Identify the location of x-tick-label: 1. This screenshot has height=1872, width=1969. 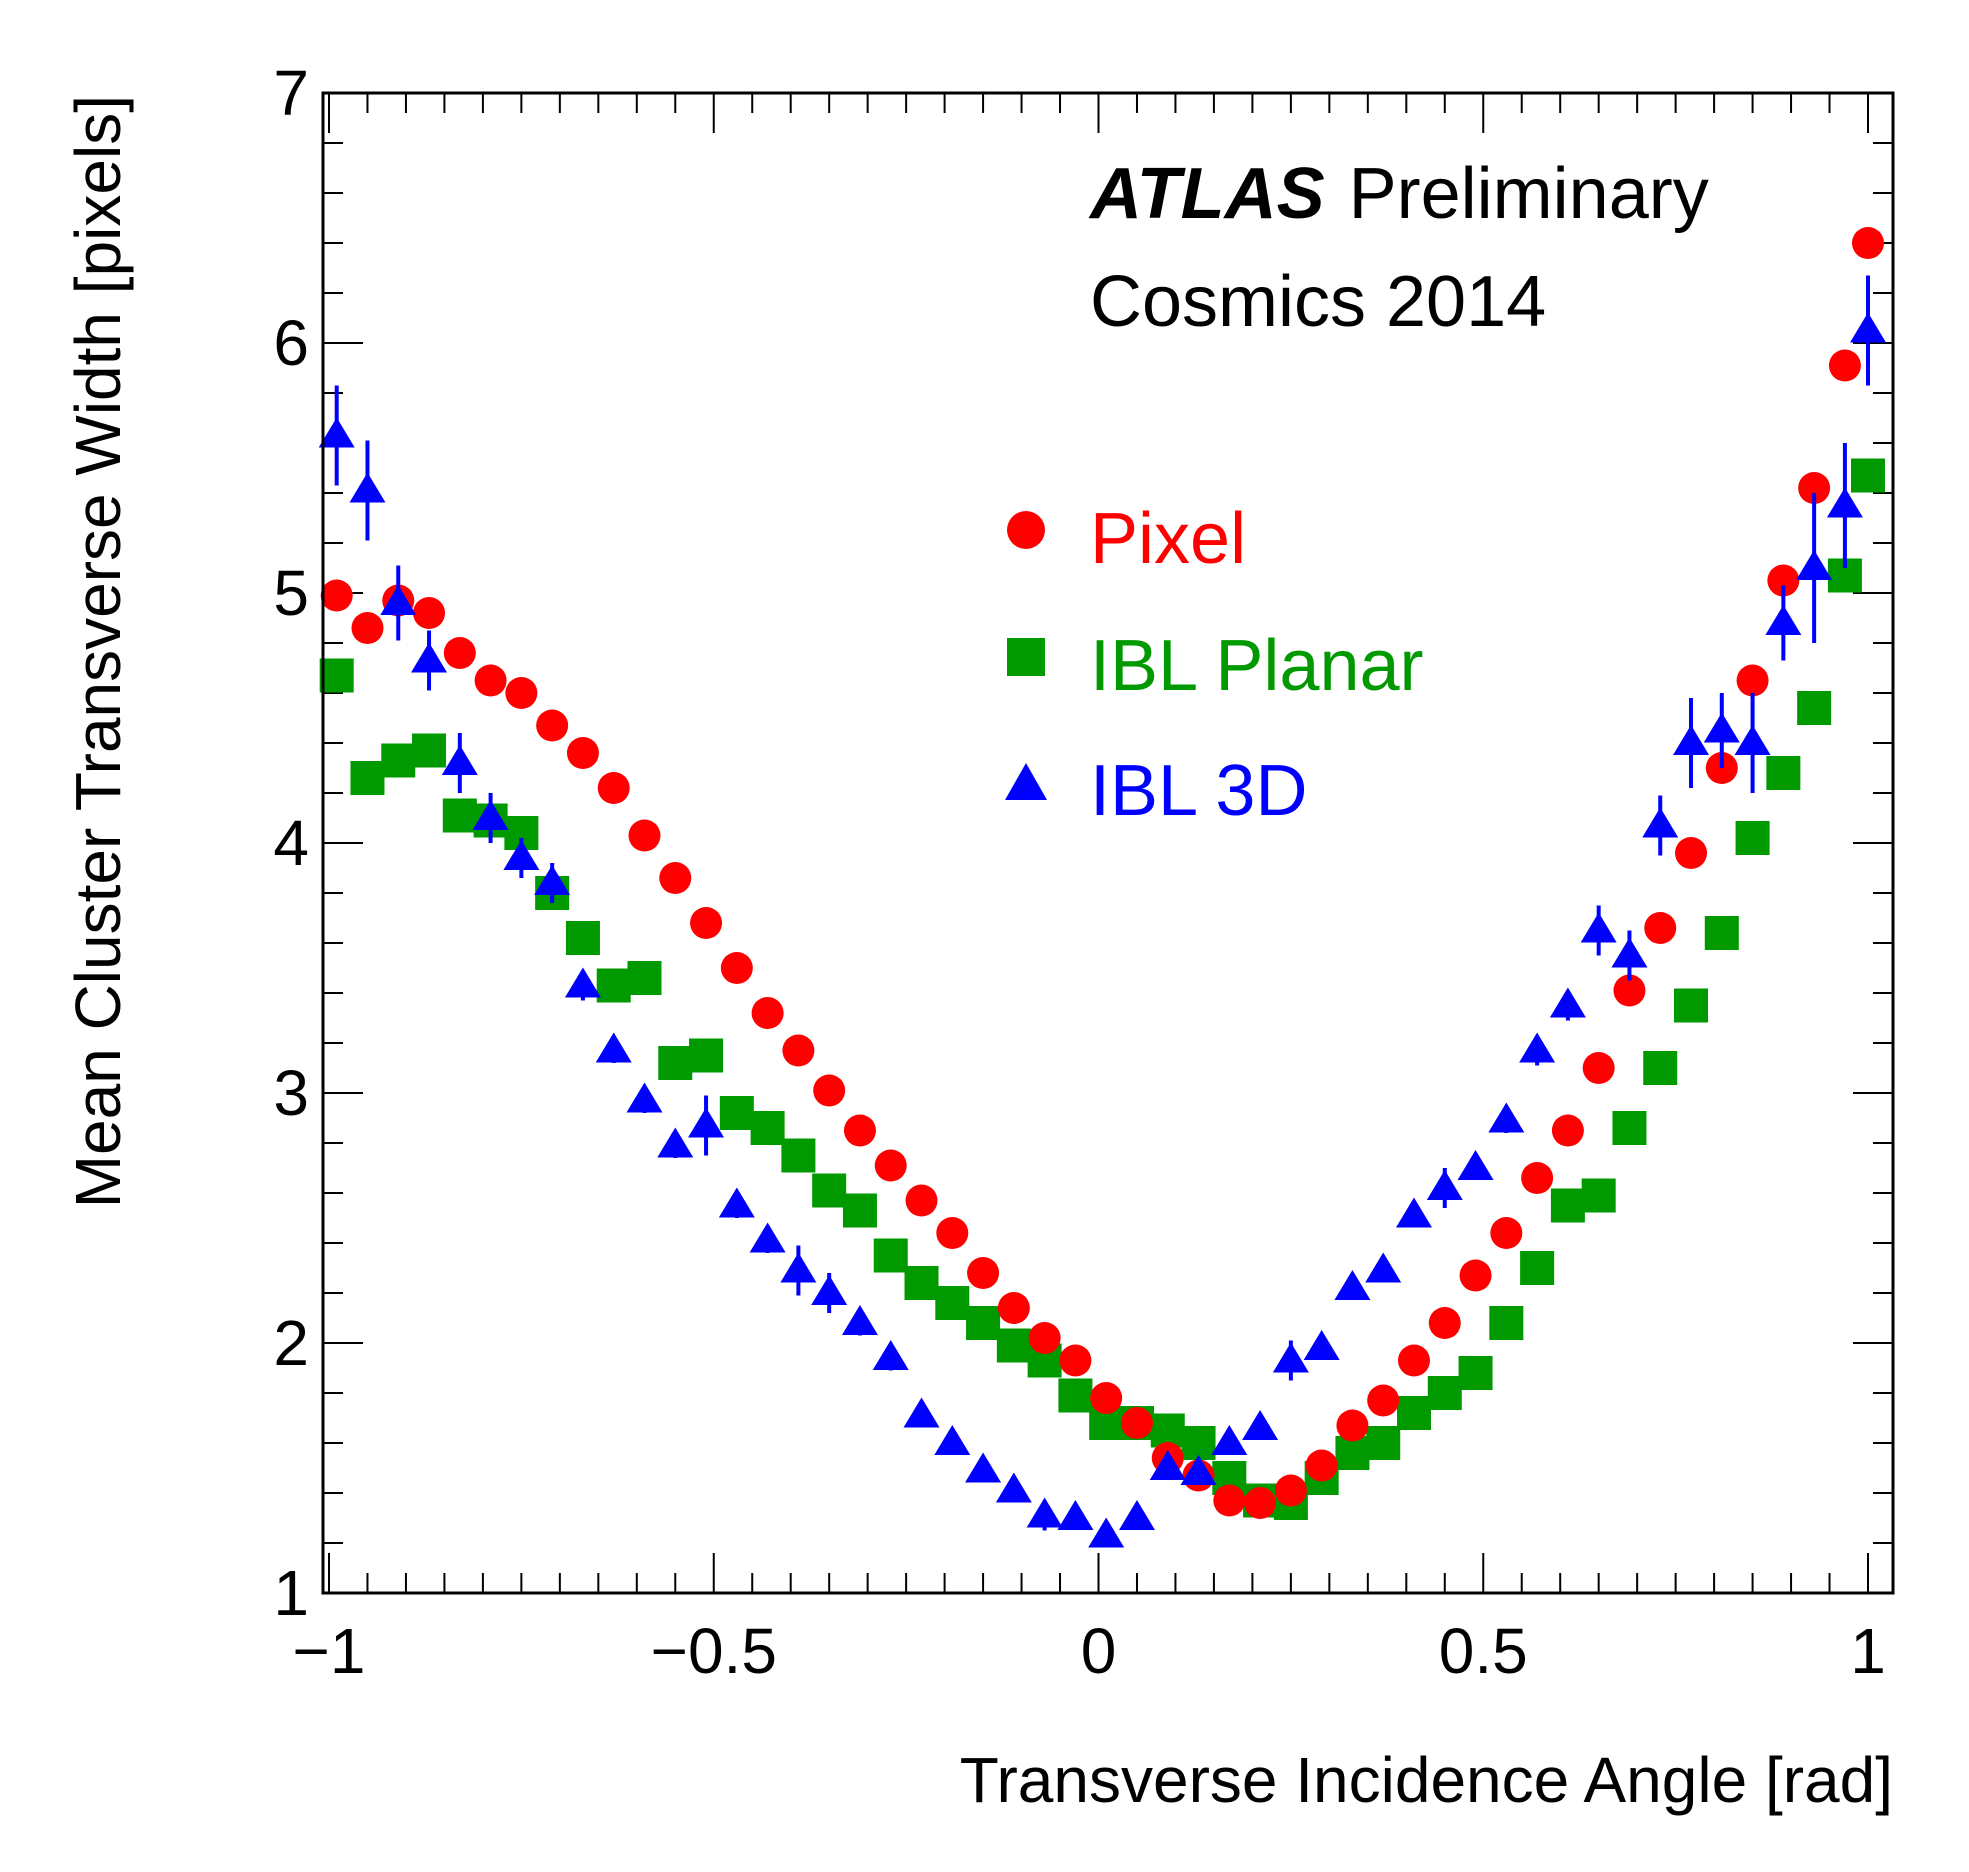
(1868, 1651).